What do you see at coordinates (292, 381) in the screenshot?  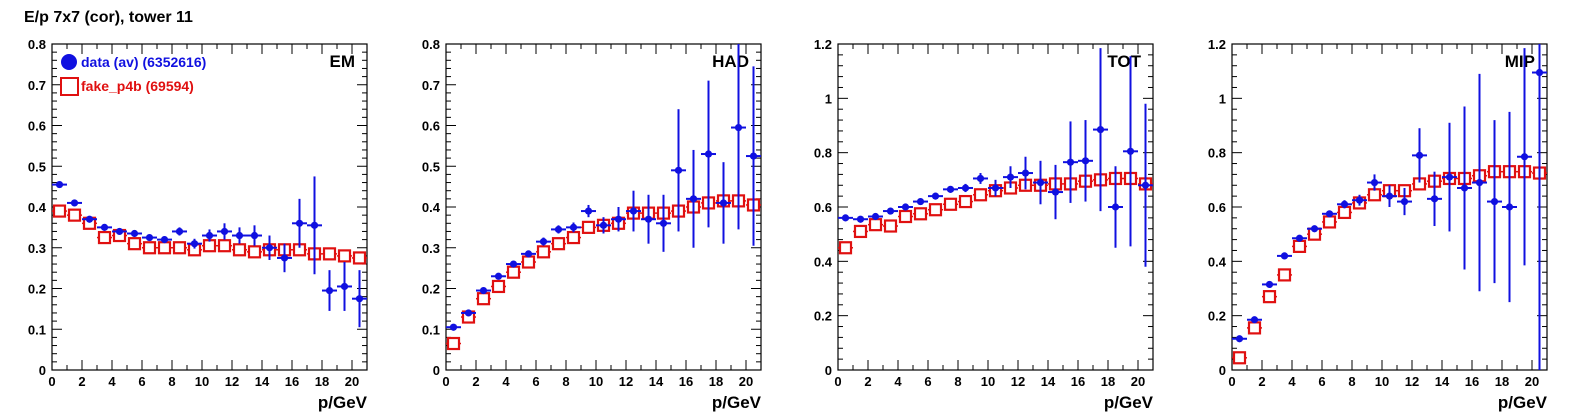 I see `x-tick-label: 16` at bounding box center [292, 381].